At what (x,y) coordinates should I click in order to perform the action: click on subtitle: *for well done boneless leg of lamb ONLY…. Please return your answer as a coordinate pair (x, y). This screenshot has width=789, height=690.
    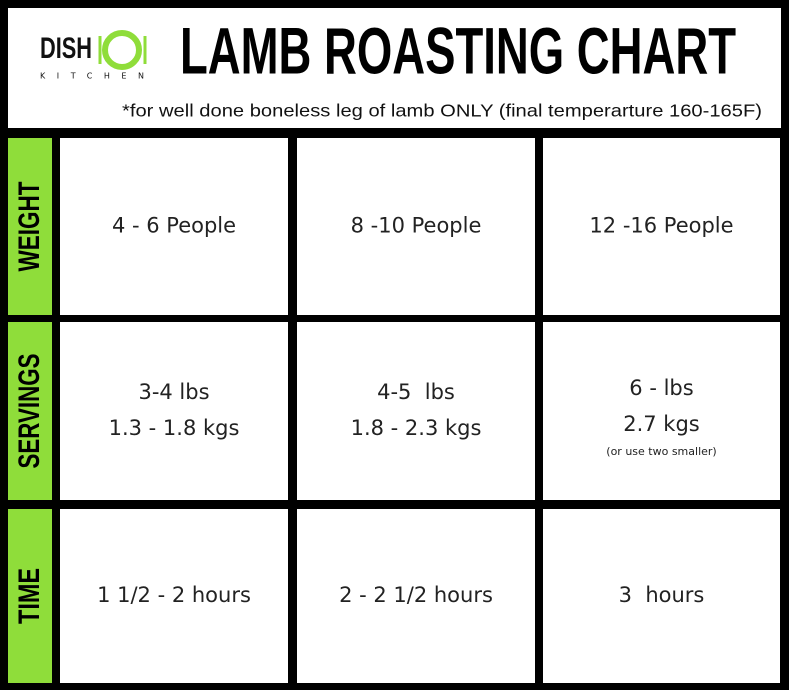
    Looking at the image, I should click on (442, 111).